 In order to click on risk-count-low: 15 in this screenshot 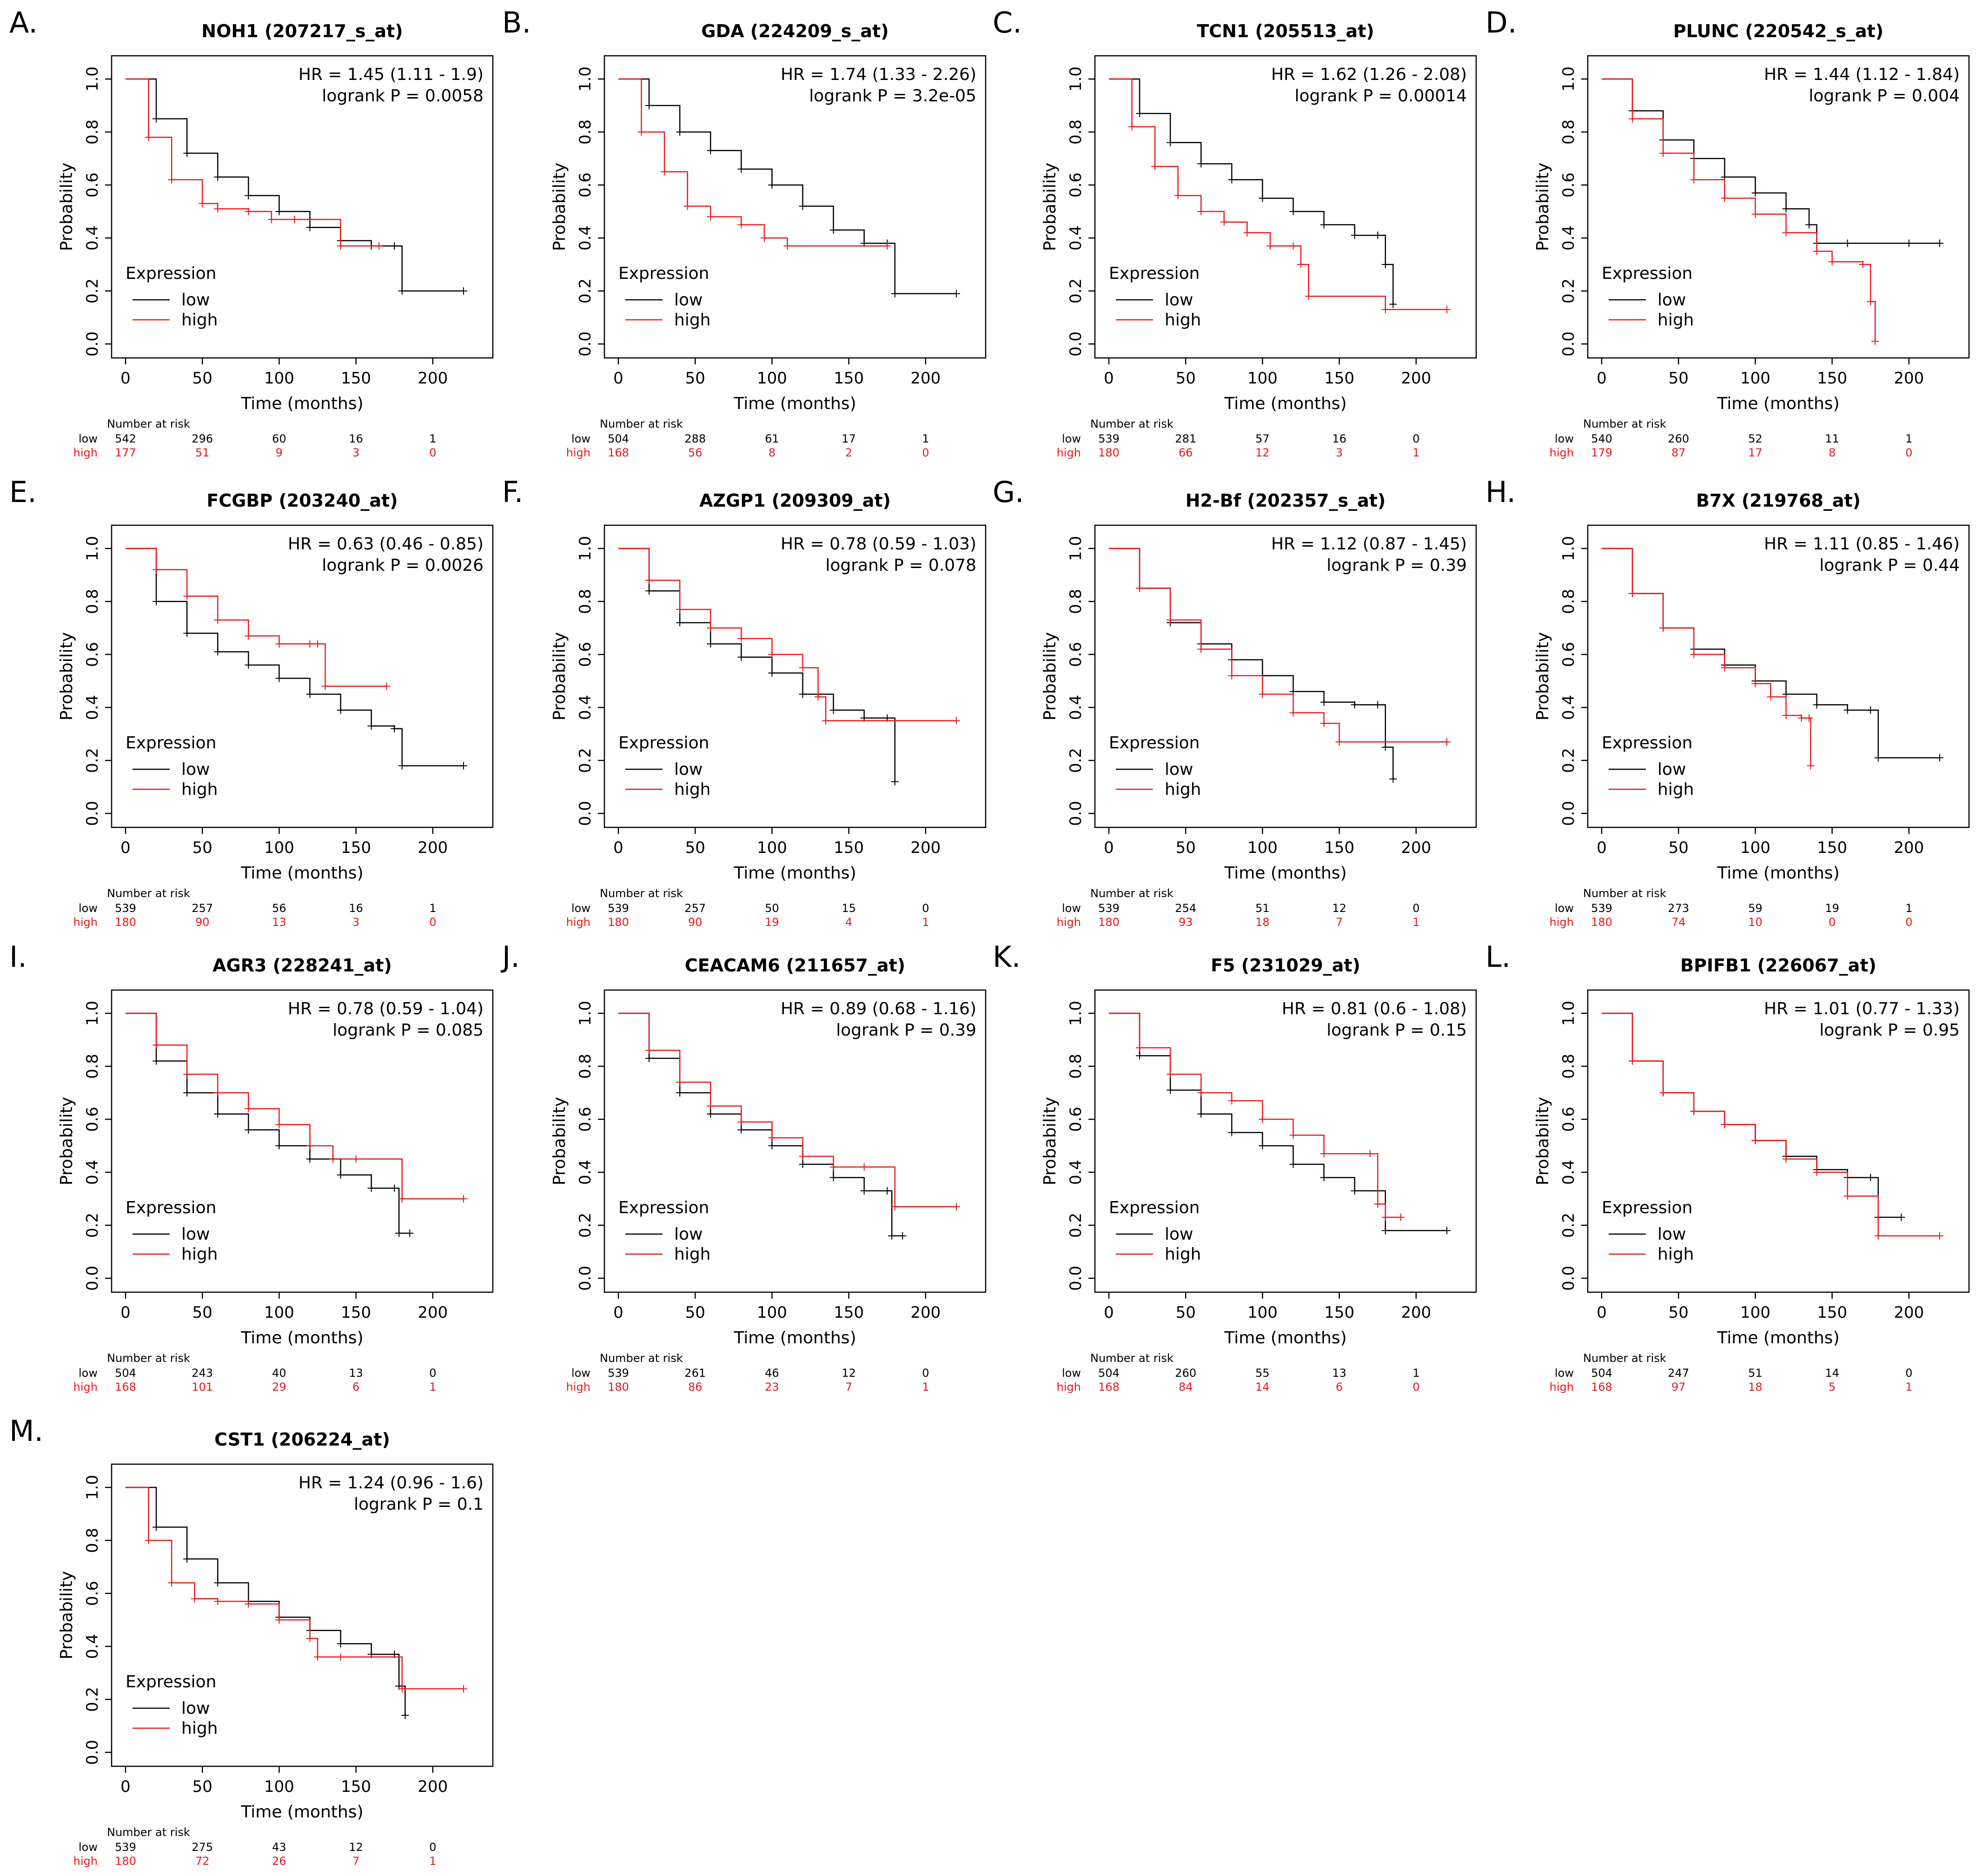, I will do `click(849, 908)`.